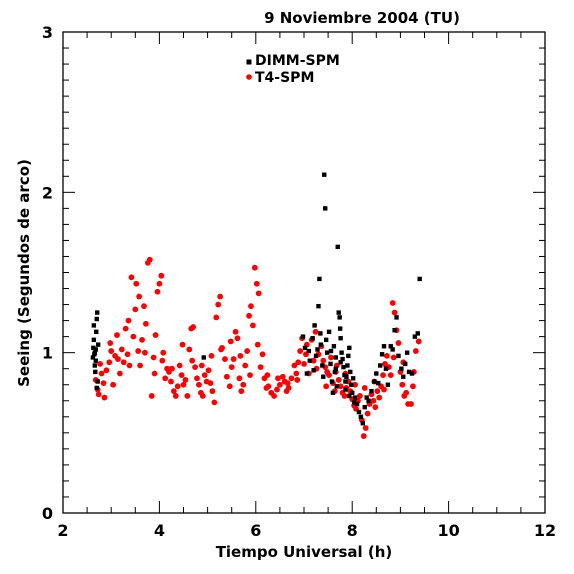  Describe the element at coordinates (545, 530) in the screenshot. I see `x-tick-label: 12` at that location.